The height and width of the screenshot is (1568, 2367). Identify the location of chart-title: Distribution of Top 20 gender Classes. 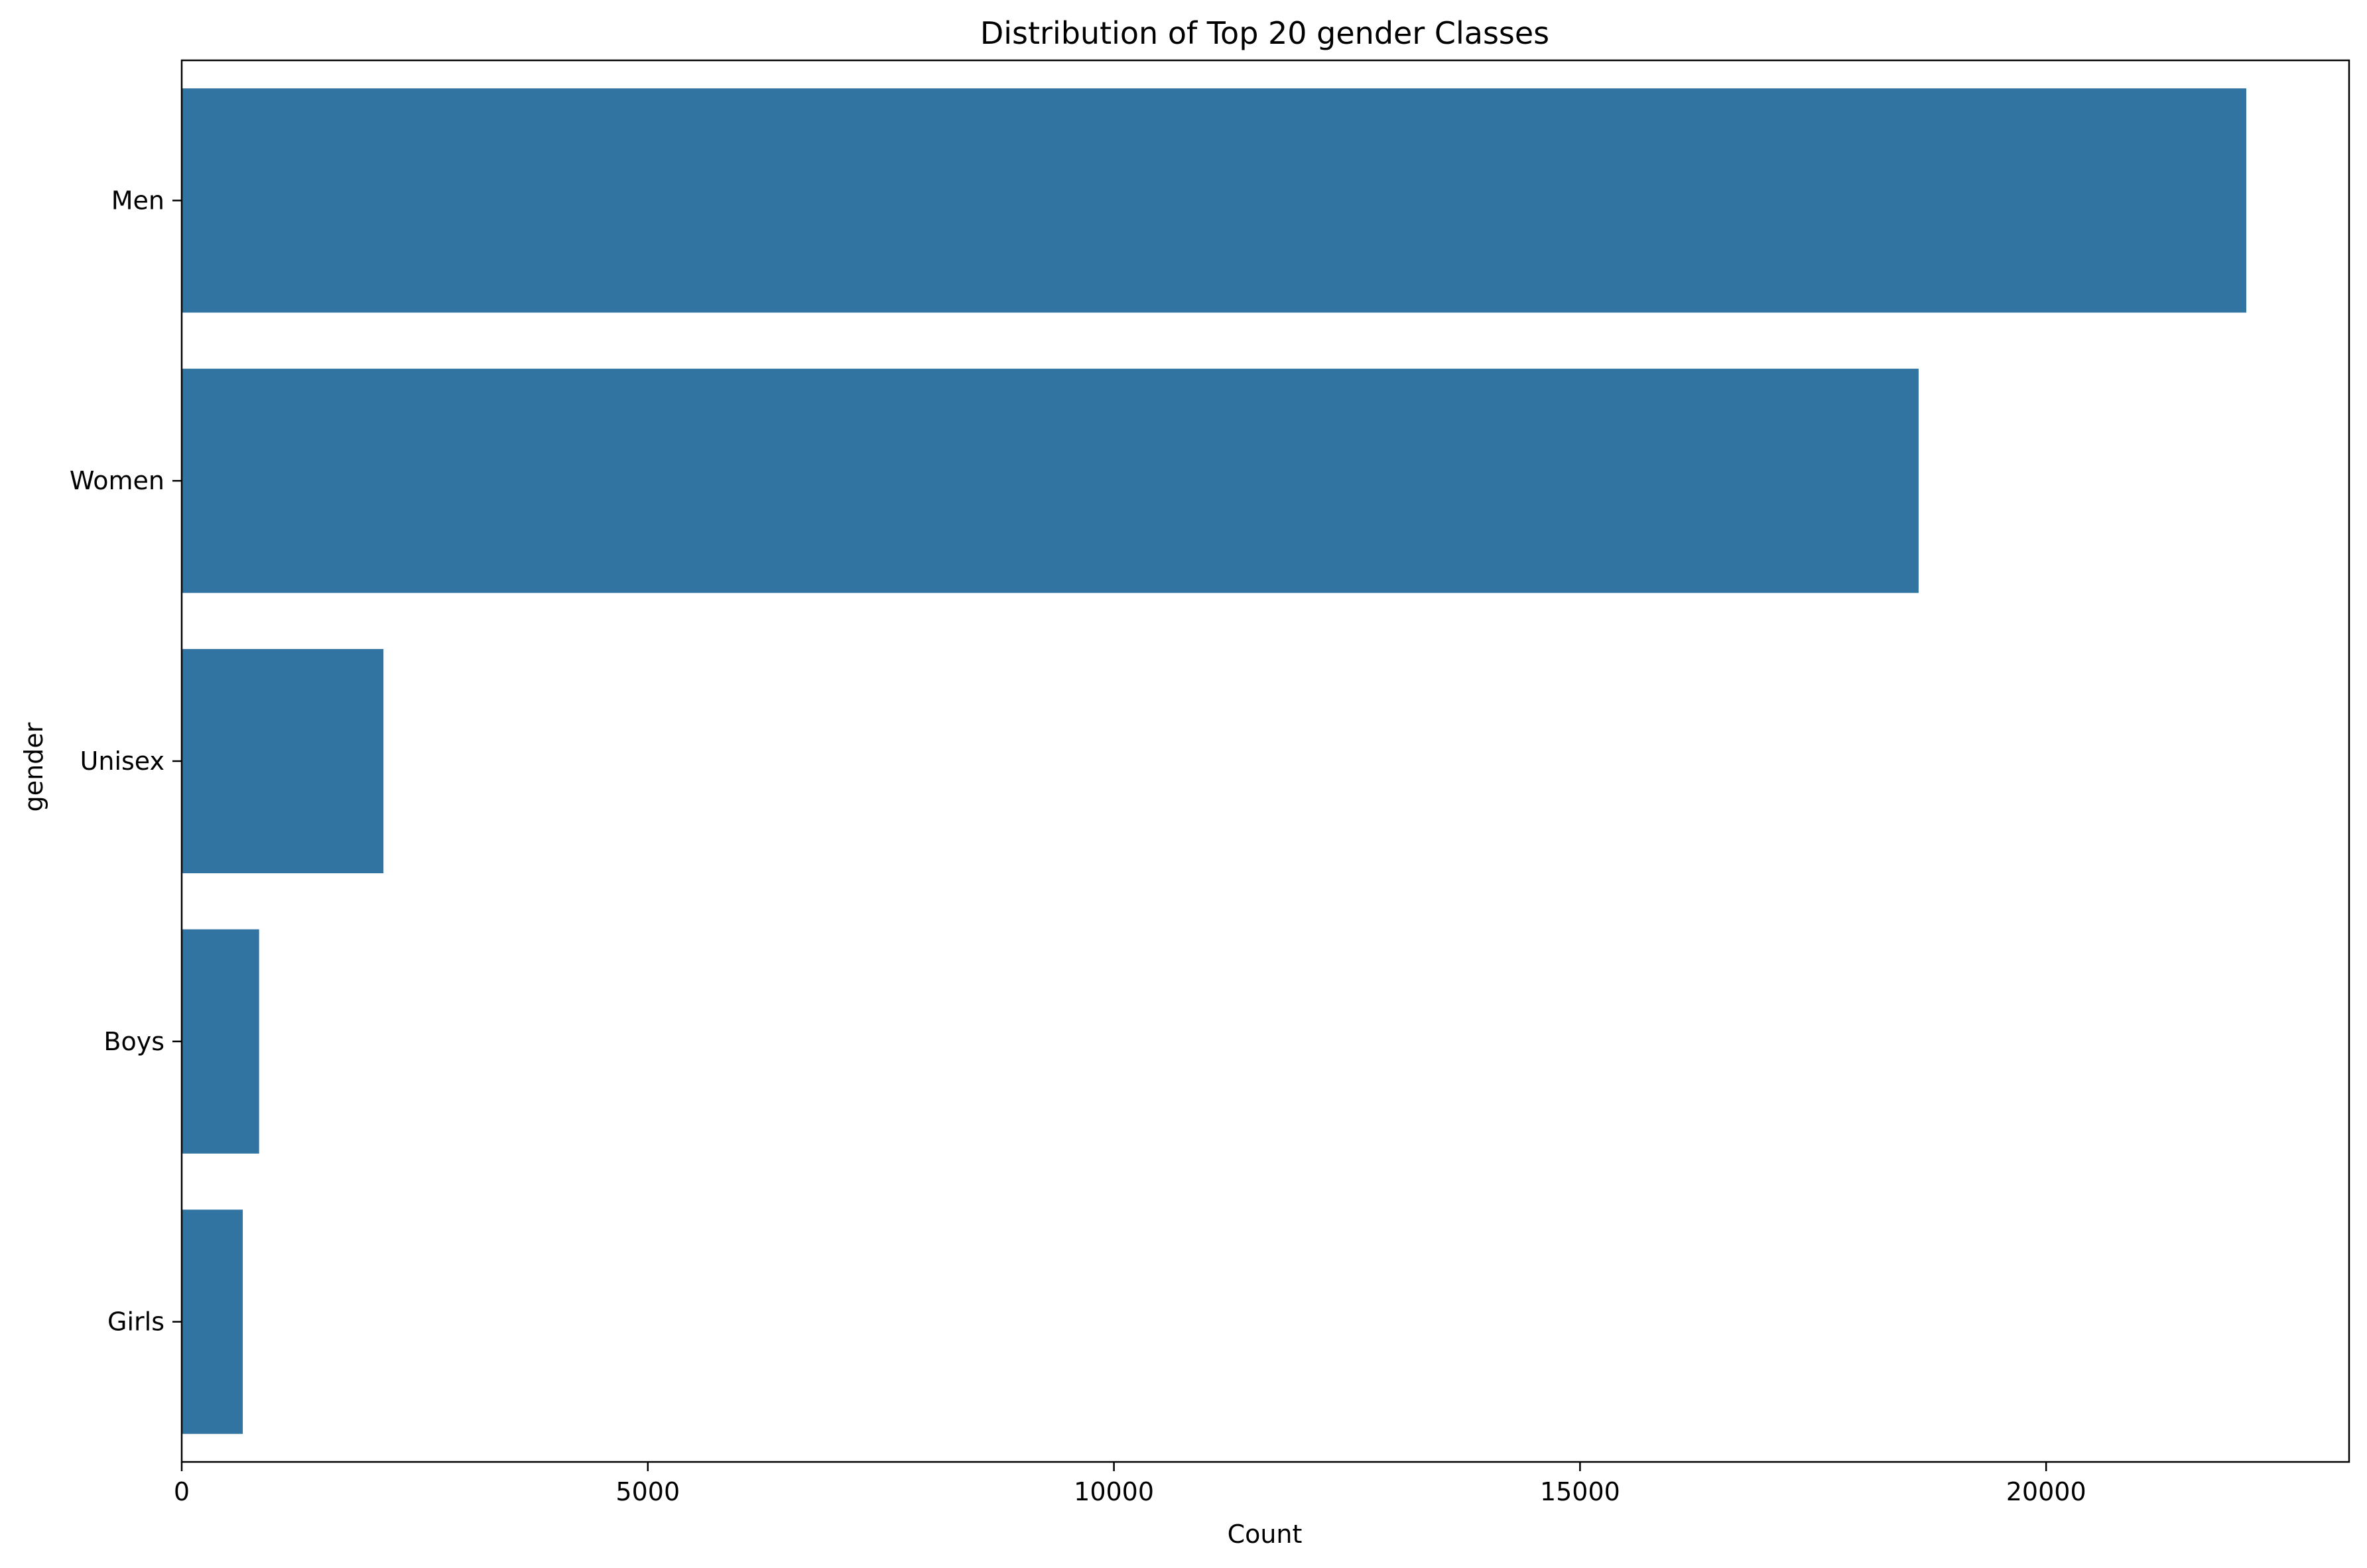
(1264, 33).